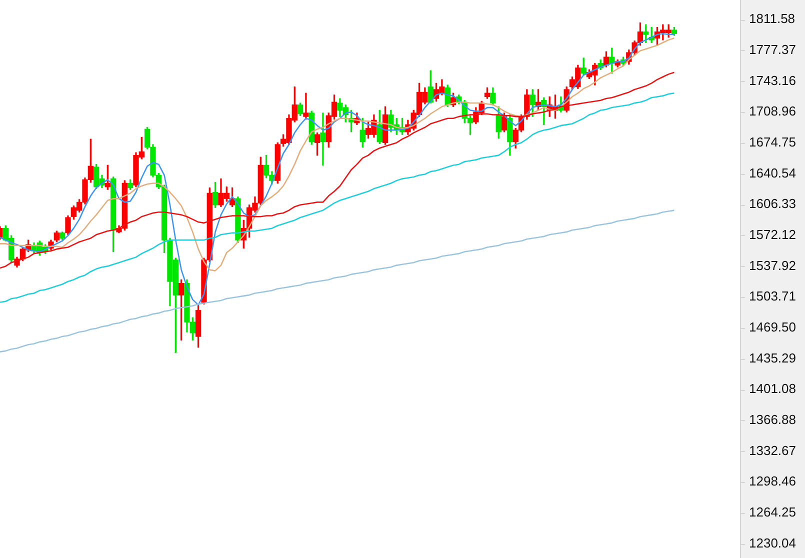 The width and height of the screenshot is (805, 558). What do you see at coordinates (772, 49) in the screenshot?
I see `y-tick-label: 1777.37` at bounding box center [772, 49].